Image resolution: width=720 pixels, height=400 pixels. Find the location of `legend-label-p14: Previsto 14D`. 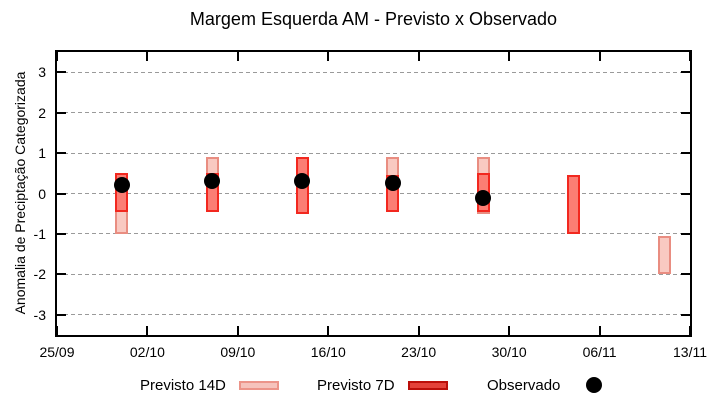

legend-label-p14: Previsto 14D is located at coordinates (183, 385).